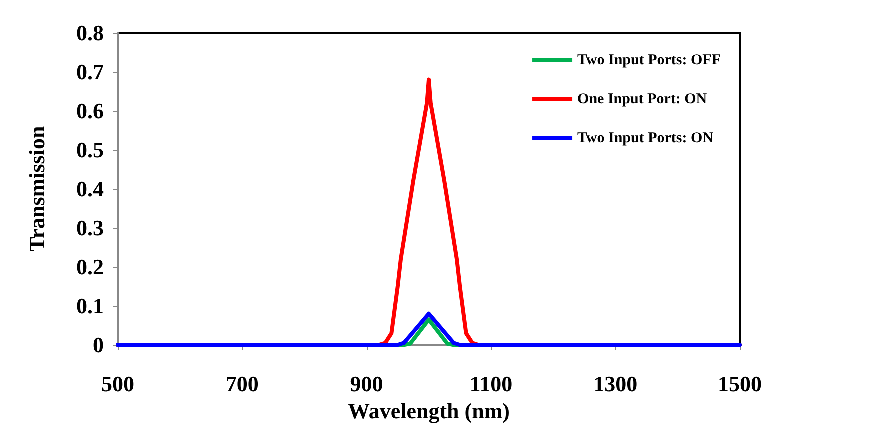 This screenshot has height=435, width=874. What do you see at coordinates (643, 100) in the screenshot?
I see `legend-label: One Input Port: ON` at bounding box center [643, 100].